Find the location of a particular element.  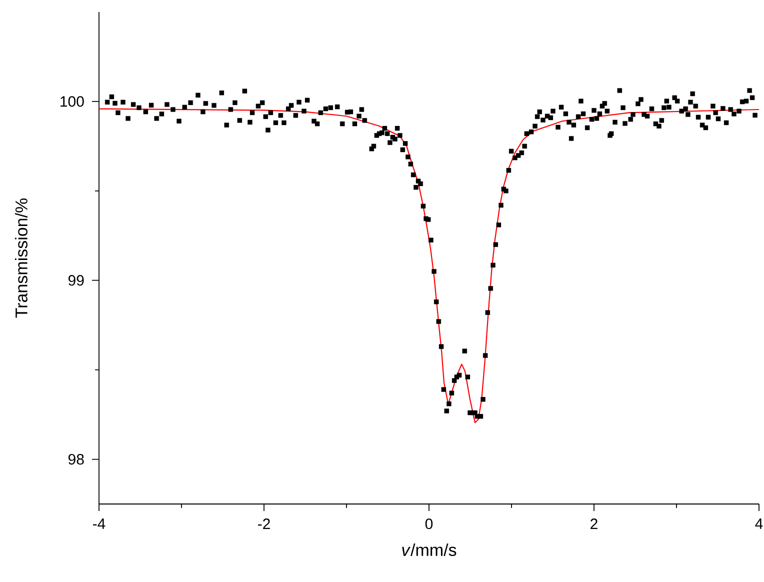

x-tick-label: -2 is located at coordinates (264, 524).